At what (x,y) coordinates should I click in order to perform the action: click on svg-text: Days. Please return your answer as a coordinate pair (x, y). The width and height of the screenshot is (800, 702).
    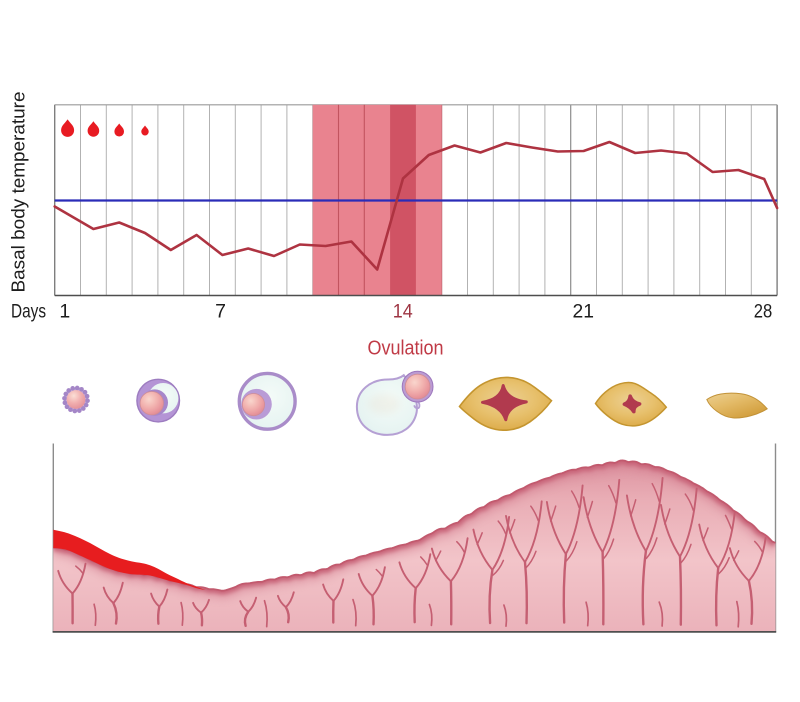
    Looking at the image, I should click on (28, 312).